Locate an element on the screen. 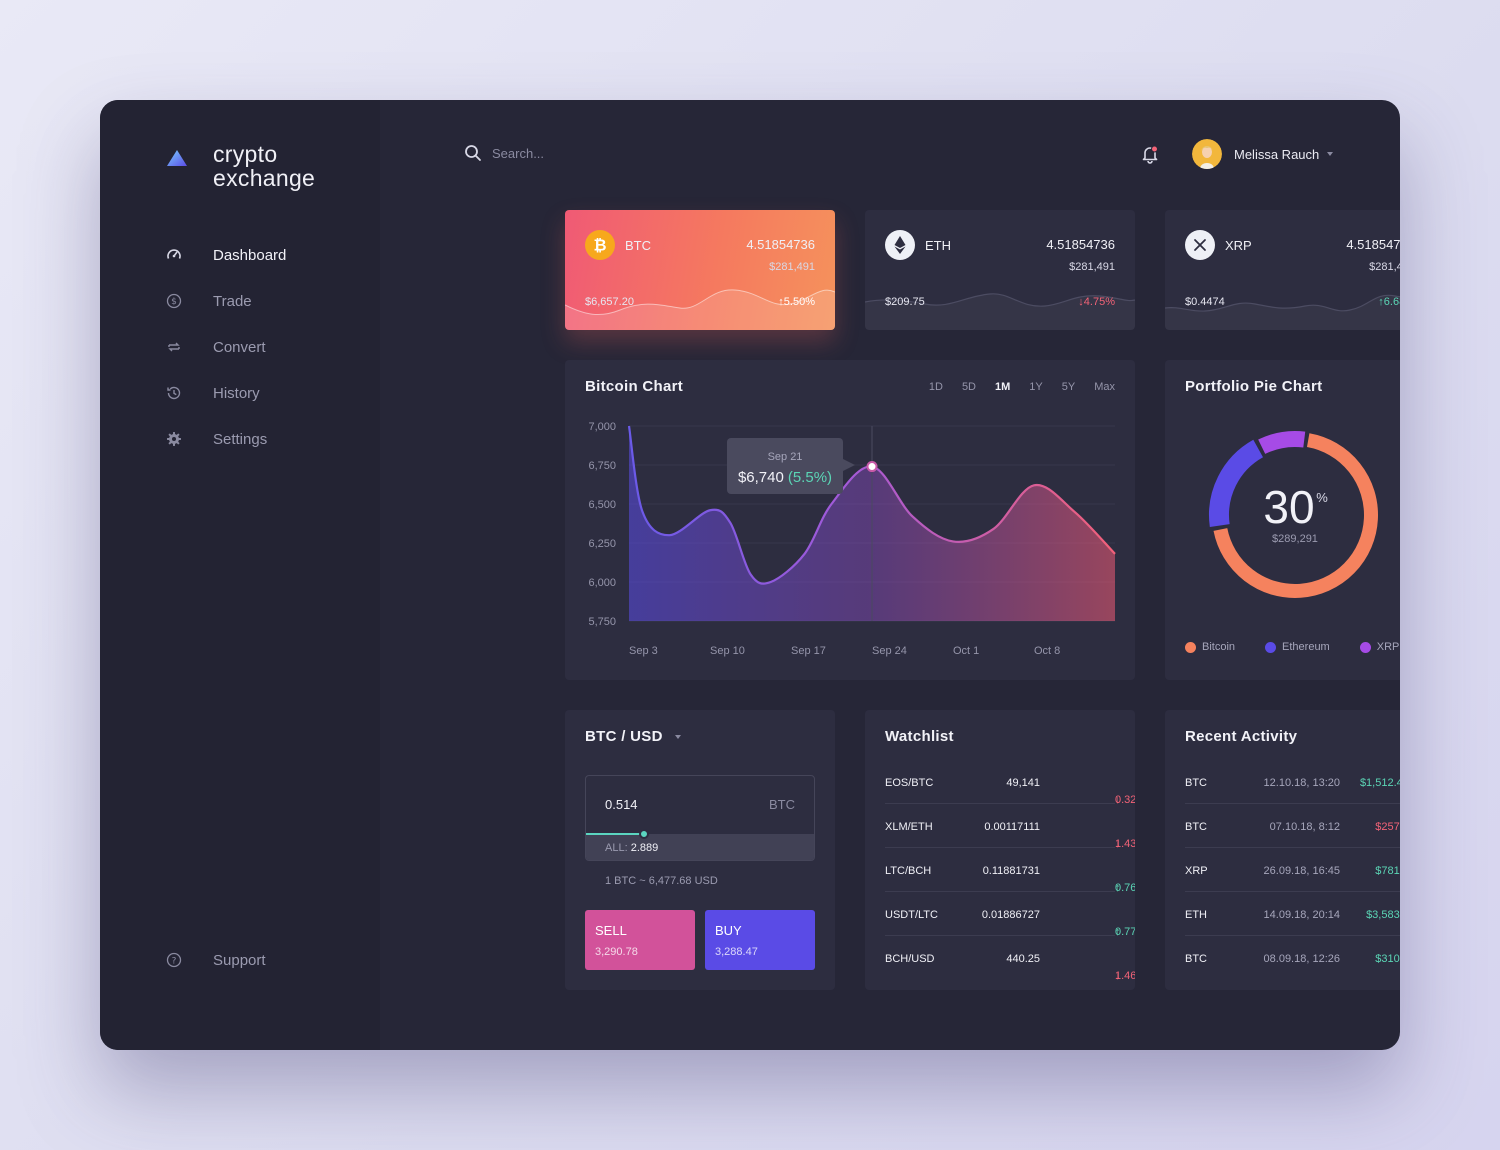  chart-tooltip: Sep 21 $6,740 (5.5%) is located at coordinates (791, 466).